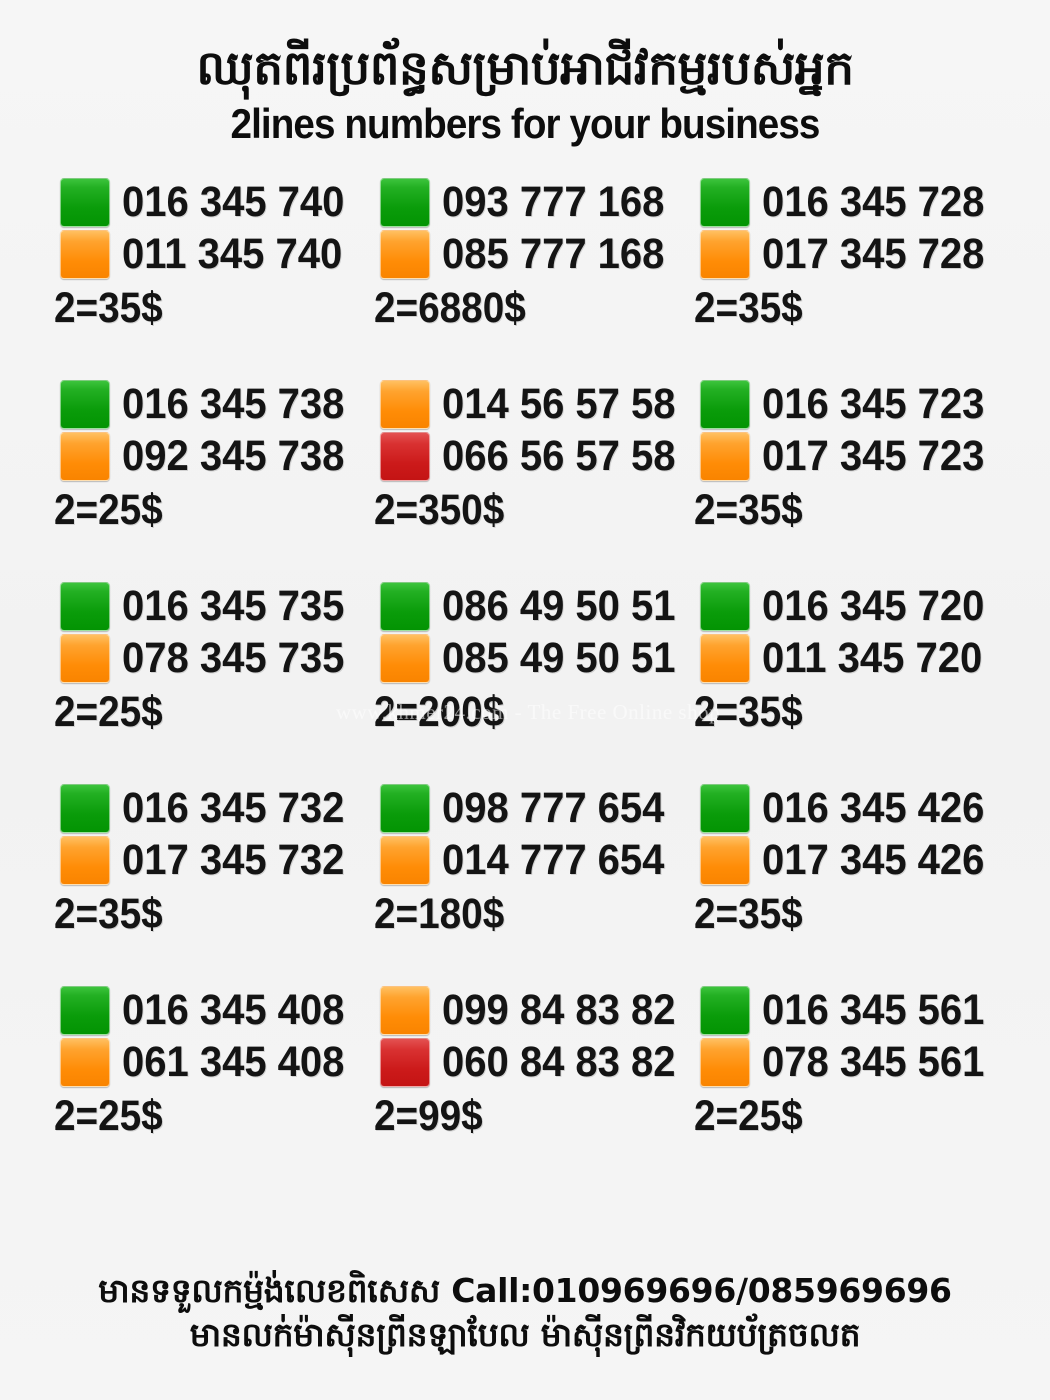 The image size is (1050, 1400). I want to click on phone-number: 086 49 50 51, so click(559, 605).